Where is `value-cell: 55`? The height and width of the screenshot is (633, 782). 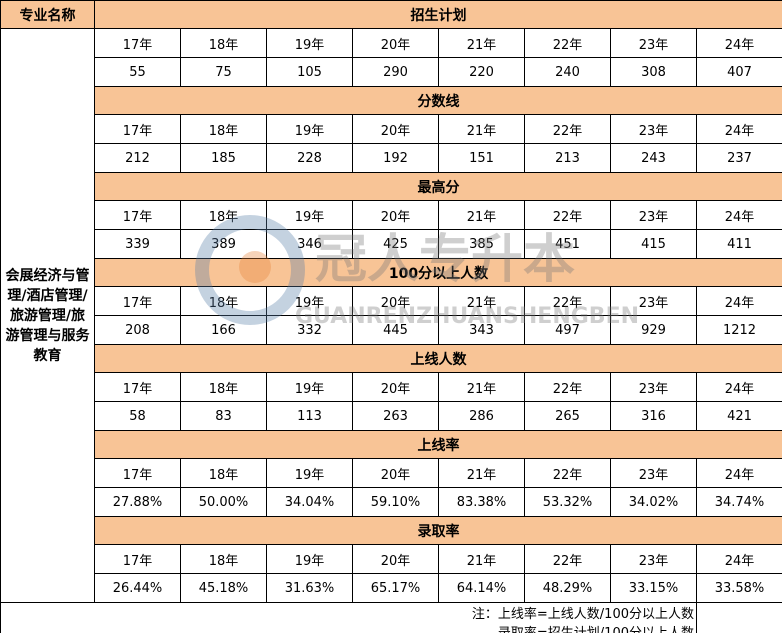 value-cell: 55 is located at coordinates (137, 72).